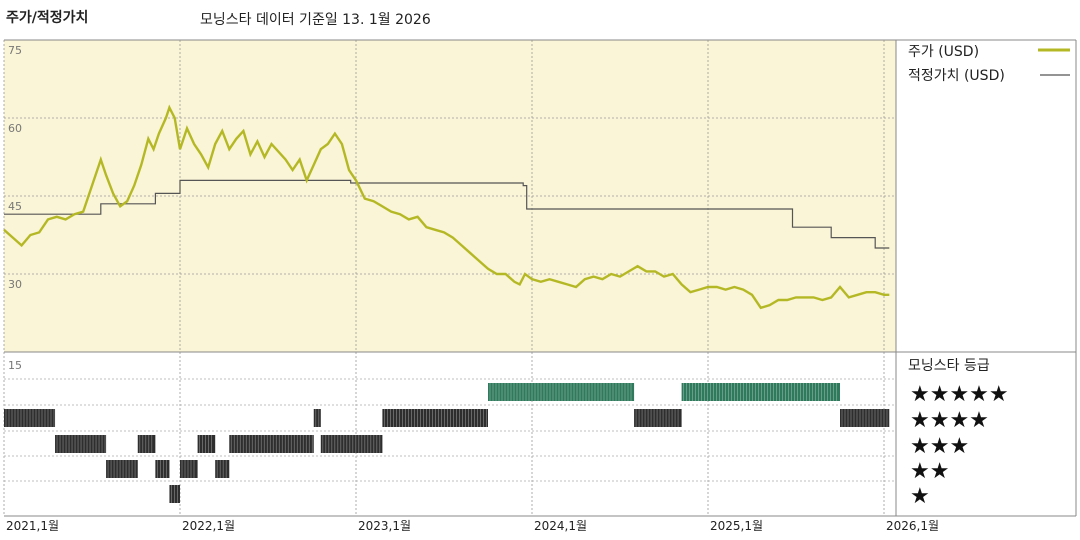  I want to click on y-axis-ticks: 75 60 45 30 15, so click(15, 208).